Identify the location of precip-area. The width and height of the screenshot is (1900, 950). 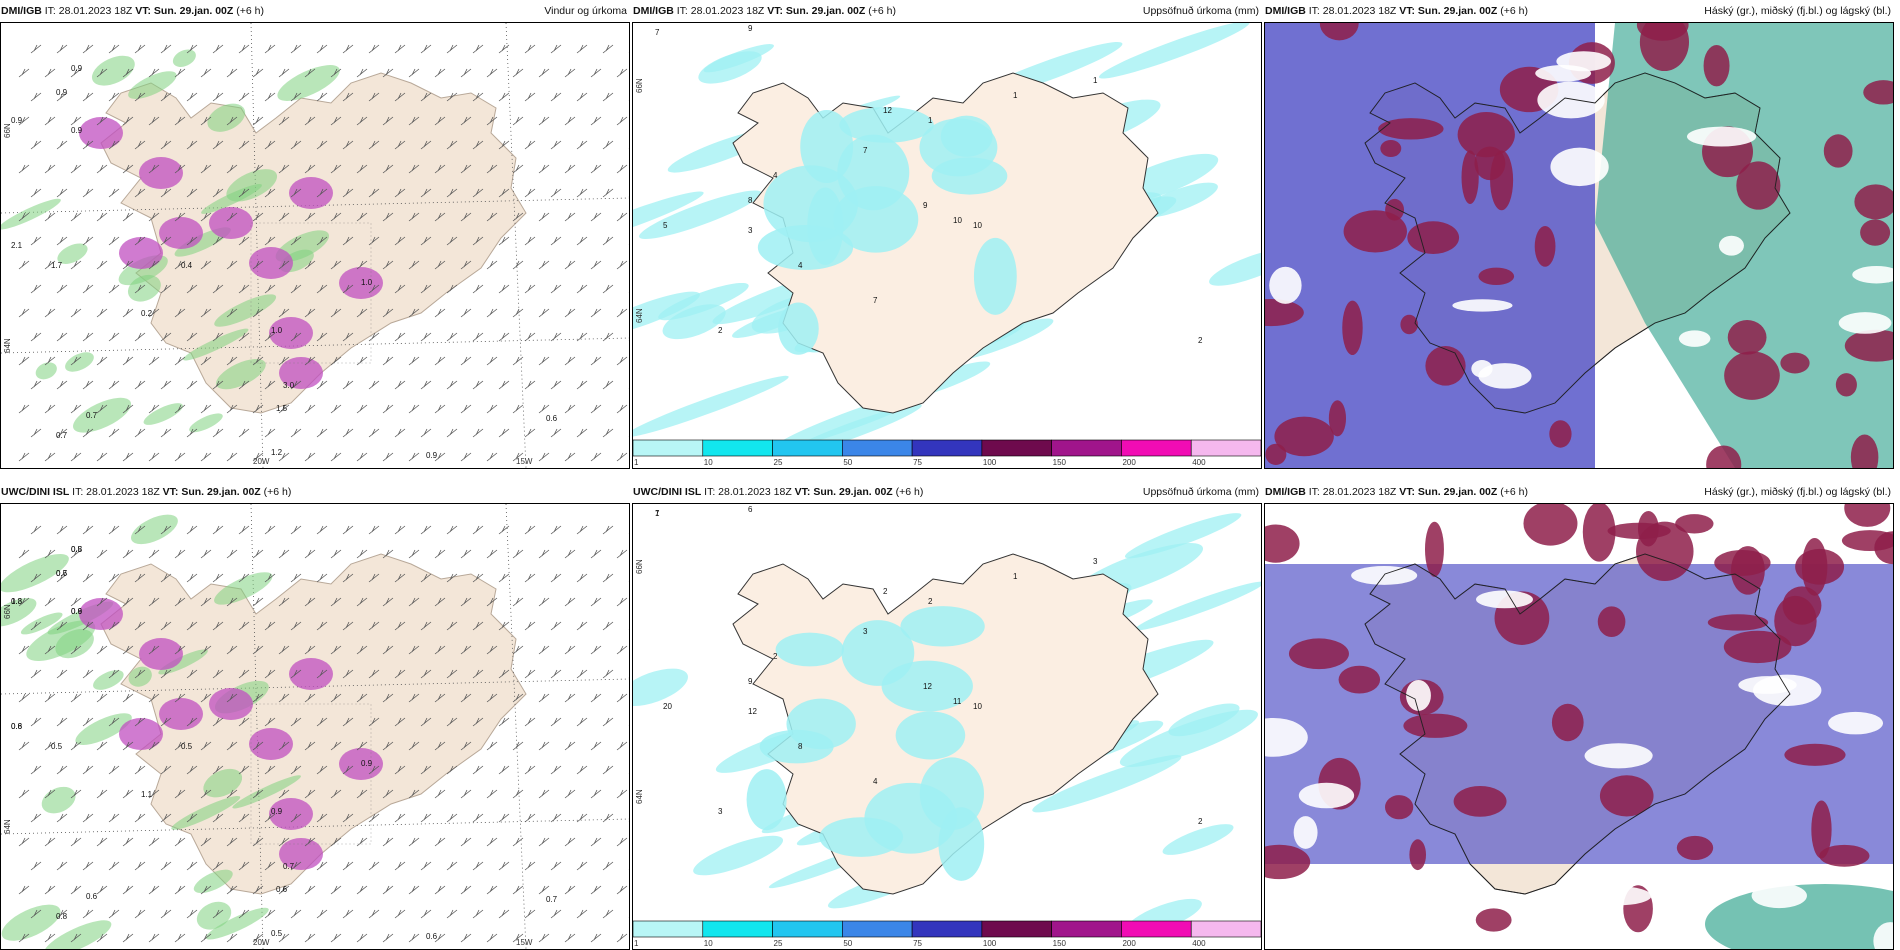
(766, 800).